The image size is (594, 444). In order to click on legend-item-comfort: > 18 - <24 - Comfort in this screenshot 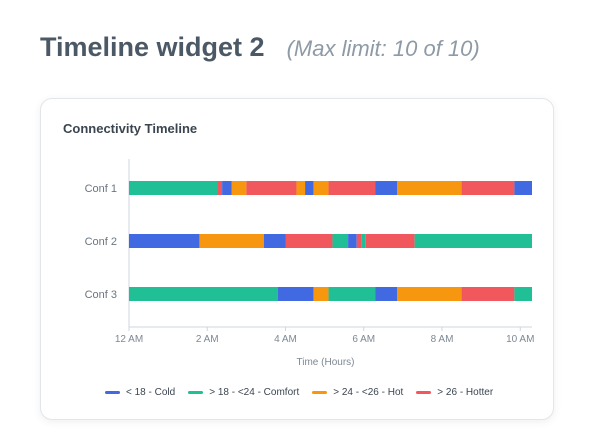, I will do `click(243, 392)`.